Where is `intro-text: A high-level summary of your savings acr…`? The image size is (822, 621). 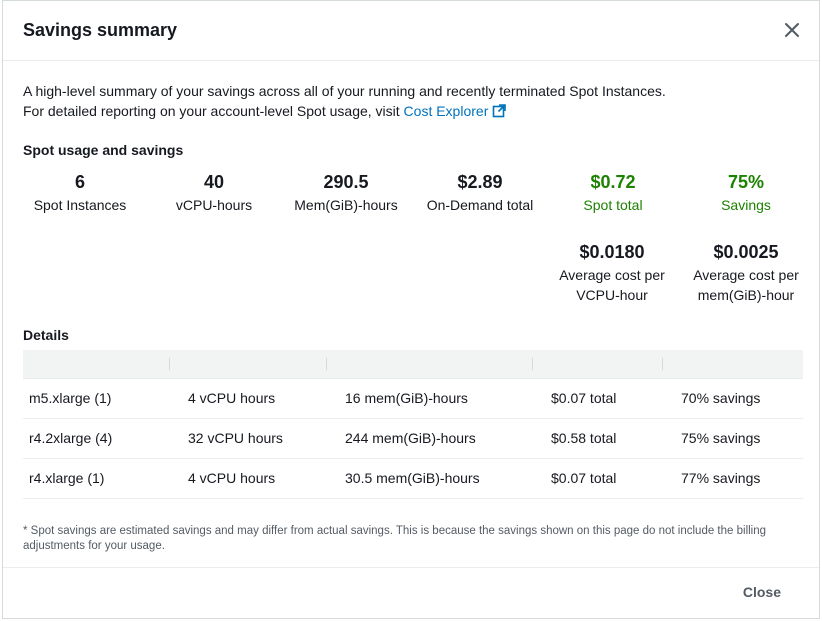
intro-text: A high-level summary of your savings acr… is located at coordinates (413, 102).